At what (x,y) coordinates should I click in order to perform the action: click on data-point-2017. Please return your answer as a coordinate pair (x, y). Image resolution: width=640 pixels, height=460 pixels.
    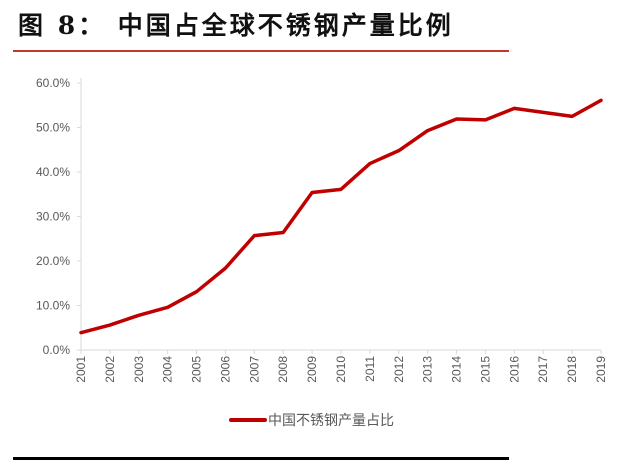
    Looking at the image, I should click on (543, 112).